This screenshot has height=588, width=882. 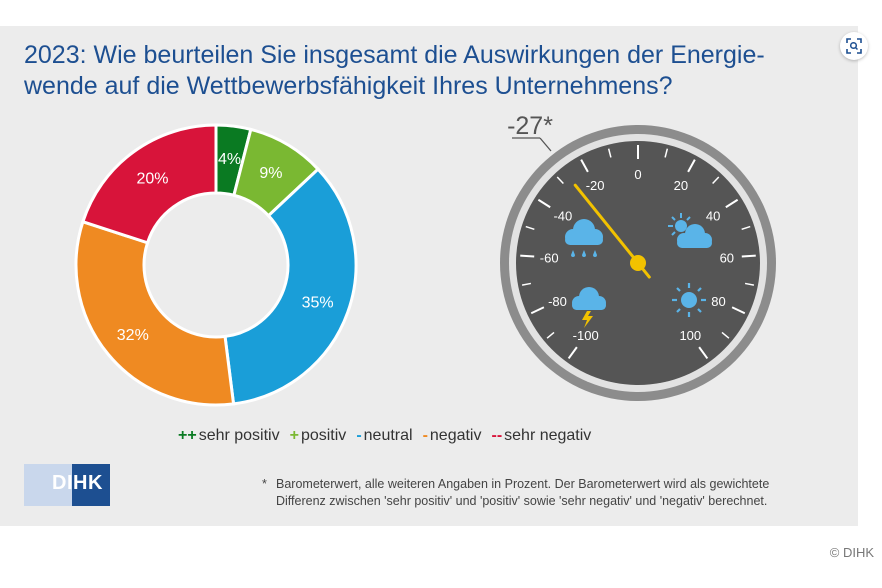 I want to click on donut-slice-sehr-negativ, so click(x=149, y=184).